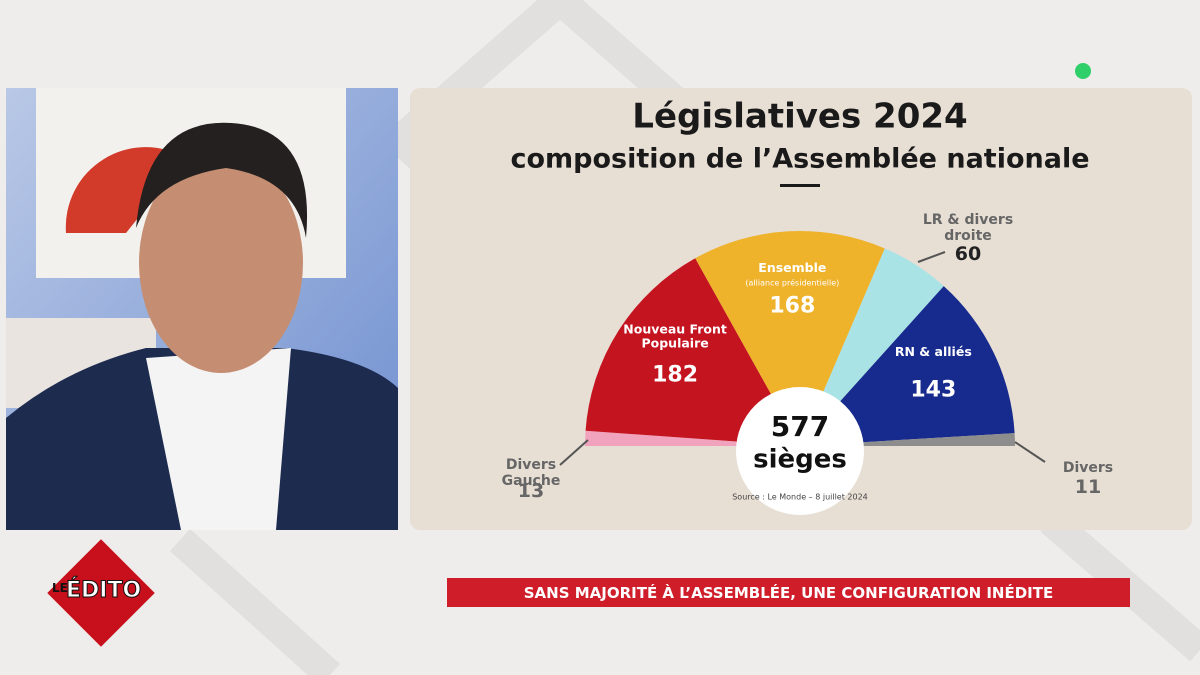 The width and height of the screenshot is (1200, 675). Describe the element at coordinates (968, 227) in the screenshot. I see `segment-name: LR & divers droite` at that location.